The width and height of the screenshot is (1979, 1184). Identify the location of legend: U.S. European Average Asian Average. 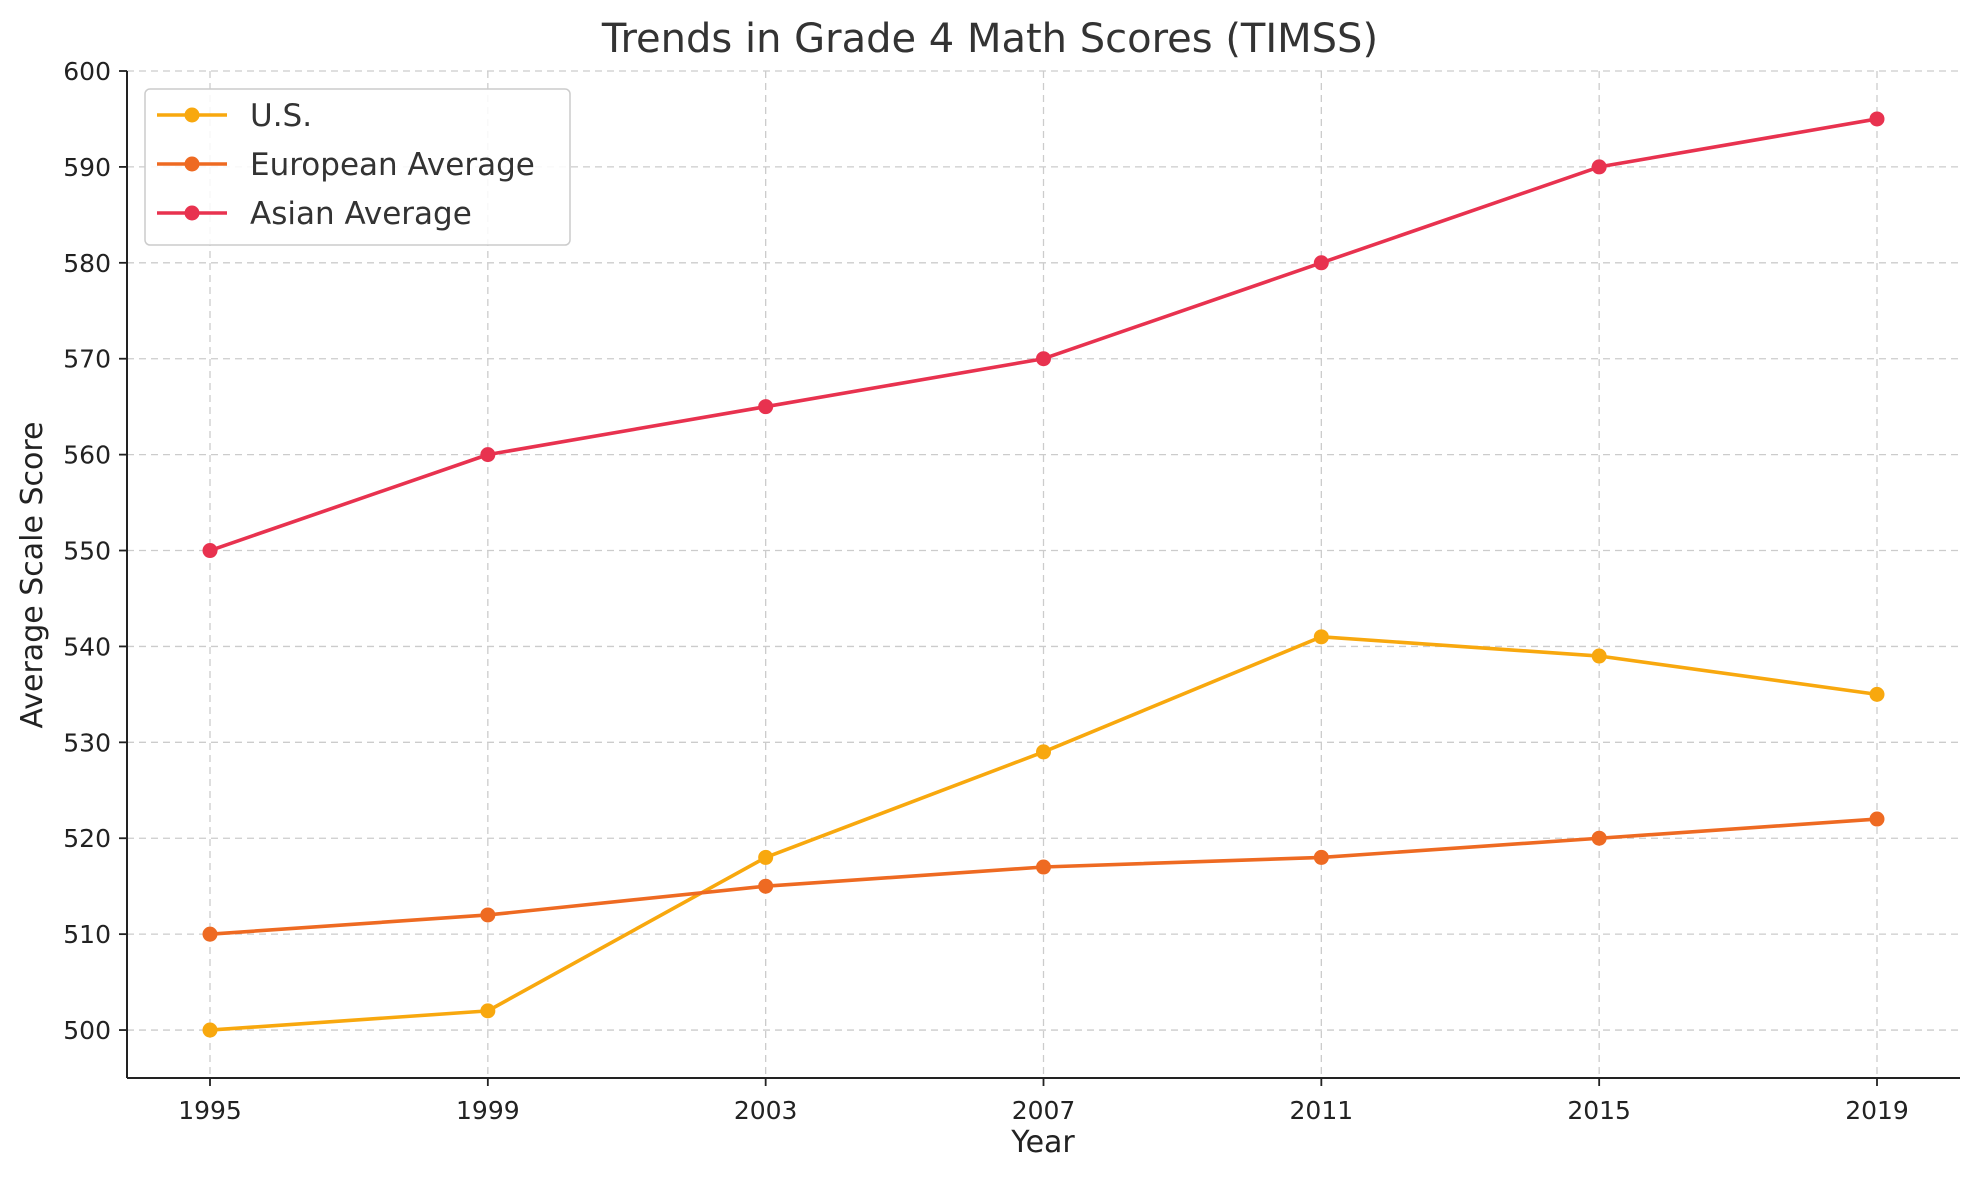
(357, 167).